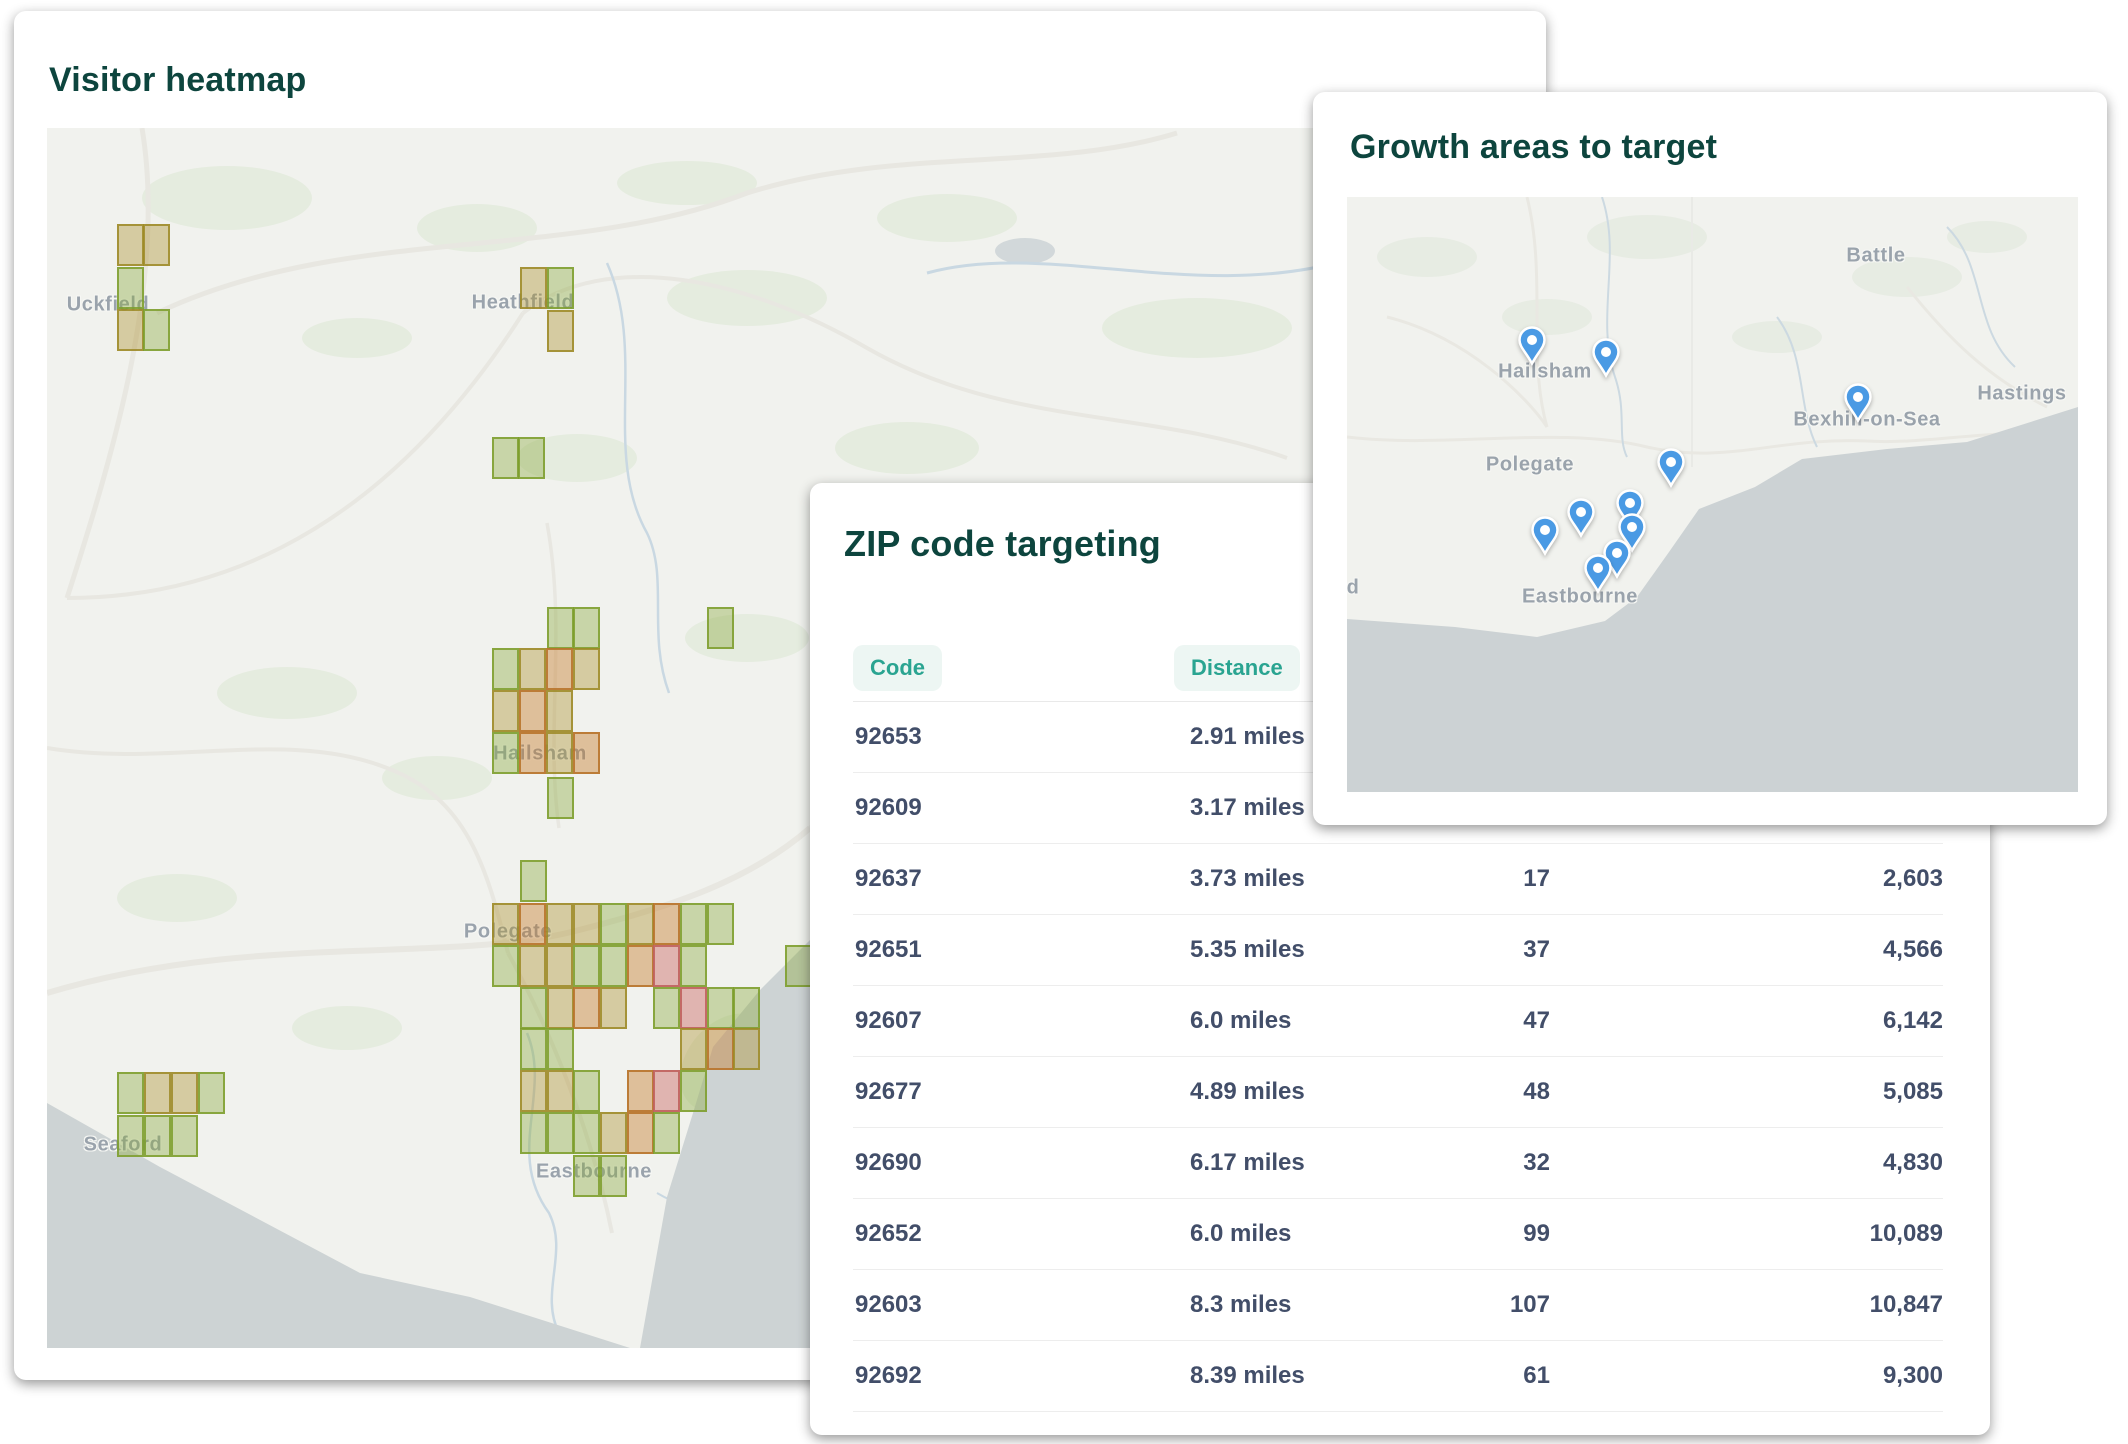  Describe the element at coordinates (1912, 1020) in the screenshot. I see `metric-value: 6,142` at that location.